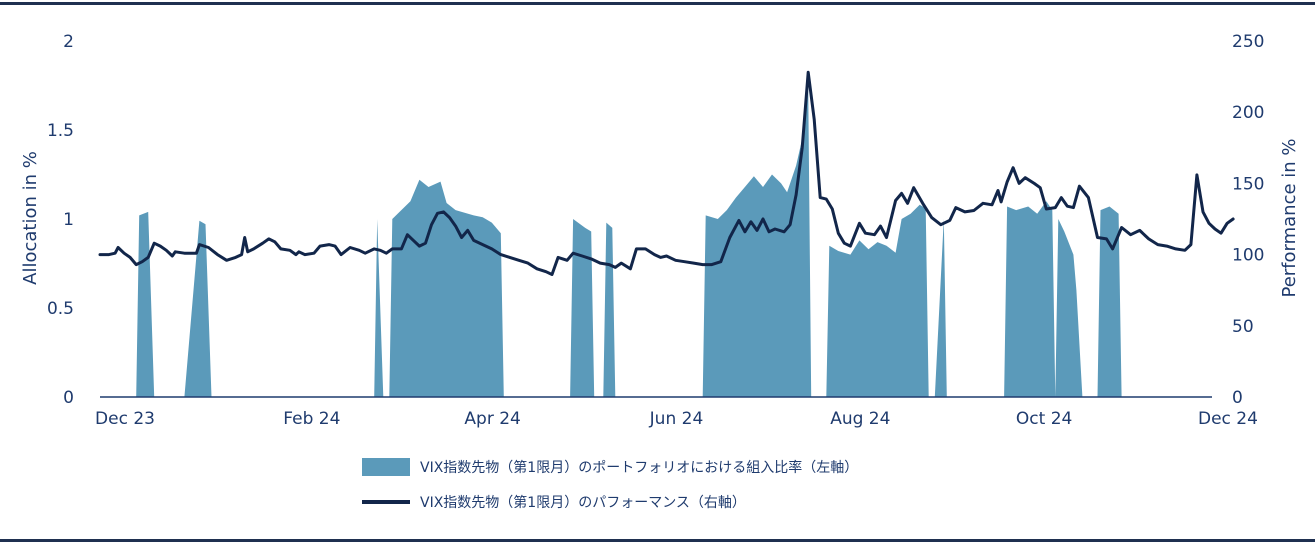 This screenshot has height=548, width=1315. I want to click on left-tick-label: 2, so click(68, 42).